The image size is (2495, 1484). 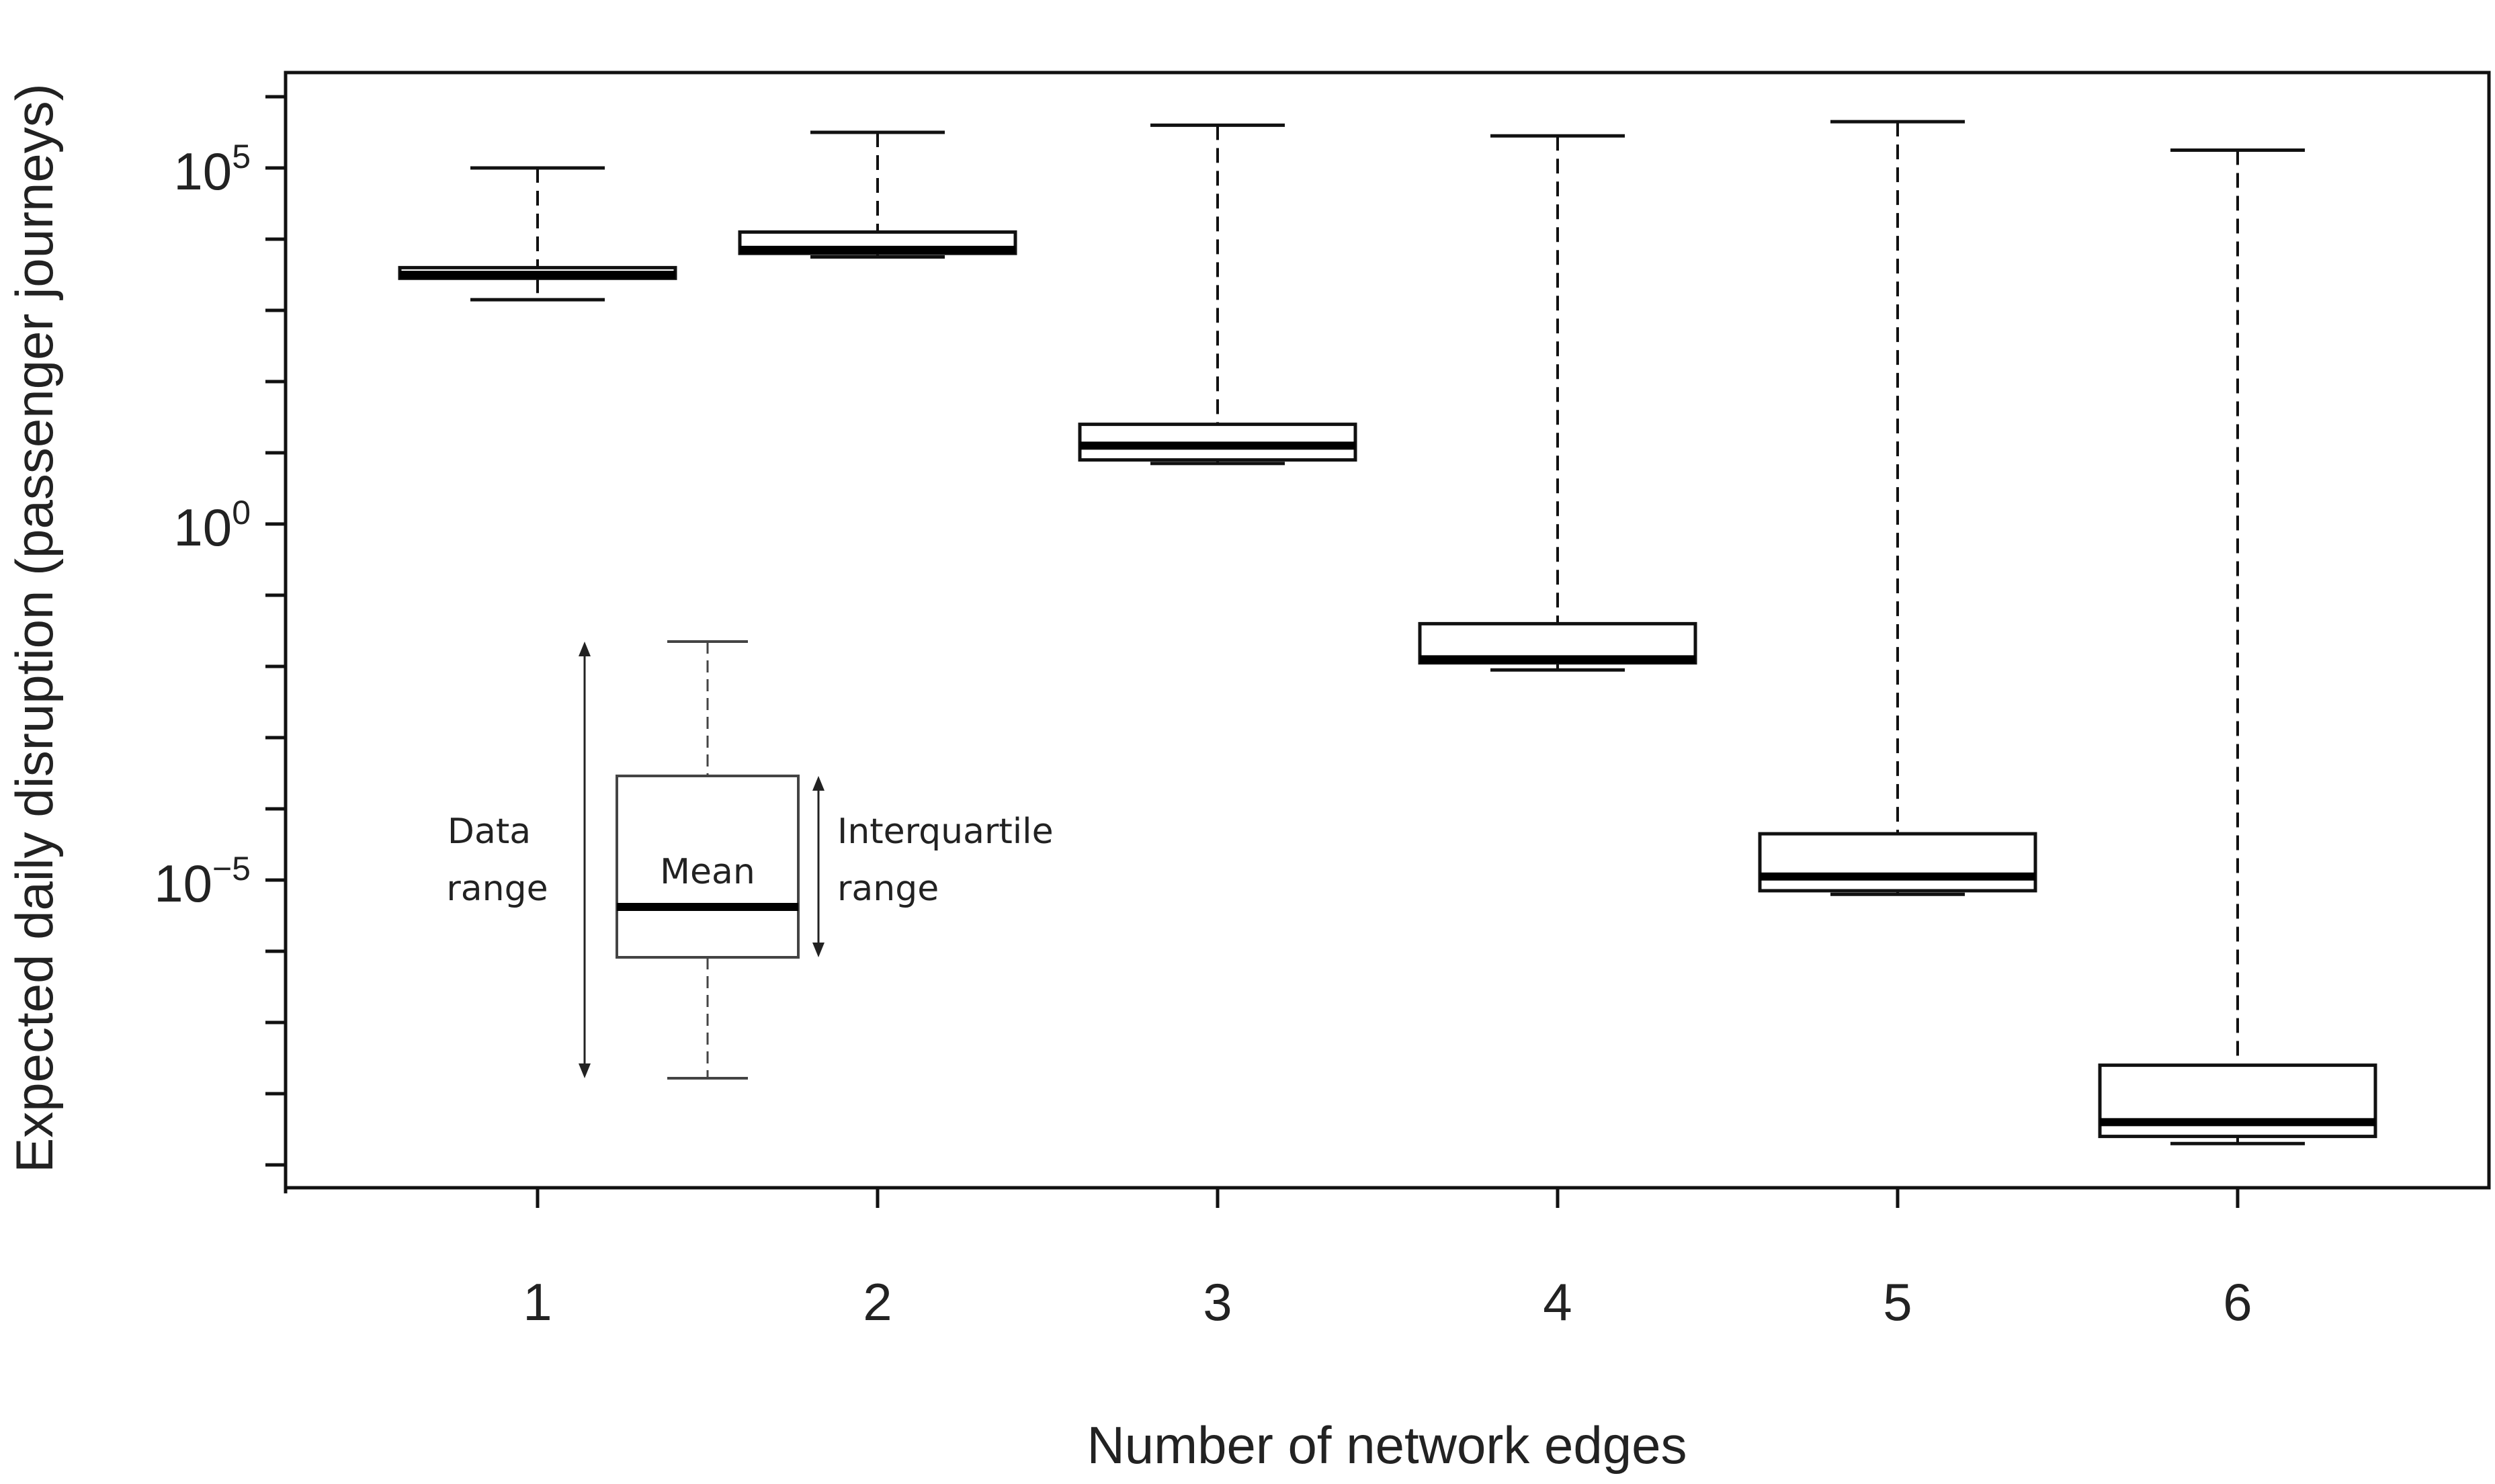 I want to click on x-tick-label: 2, so click(x=877, y=1302).